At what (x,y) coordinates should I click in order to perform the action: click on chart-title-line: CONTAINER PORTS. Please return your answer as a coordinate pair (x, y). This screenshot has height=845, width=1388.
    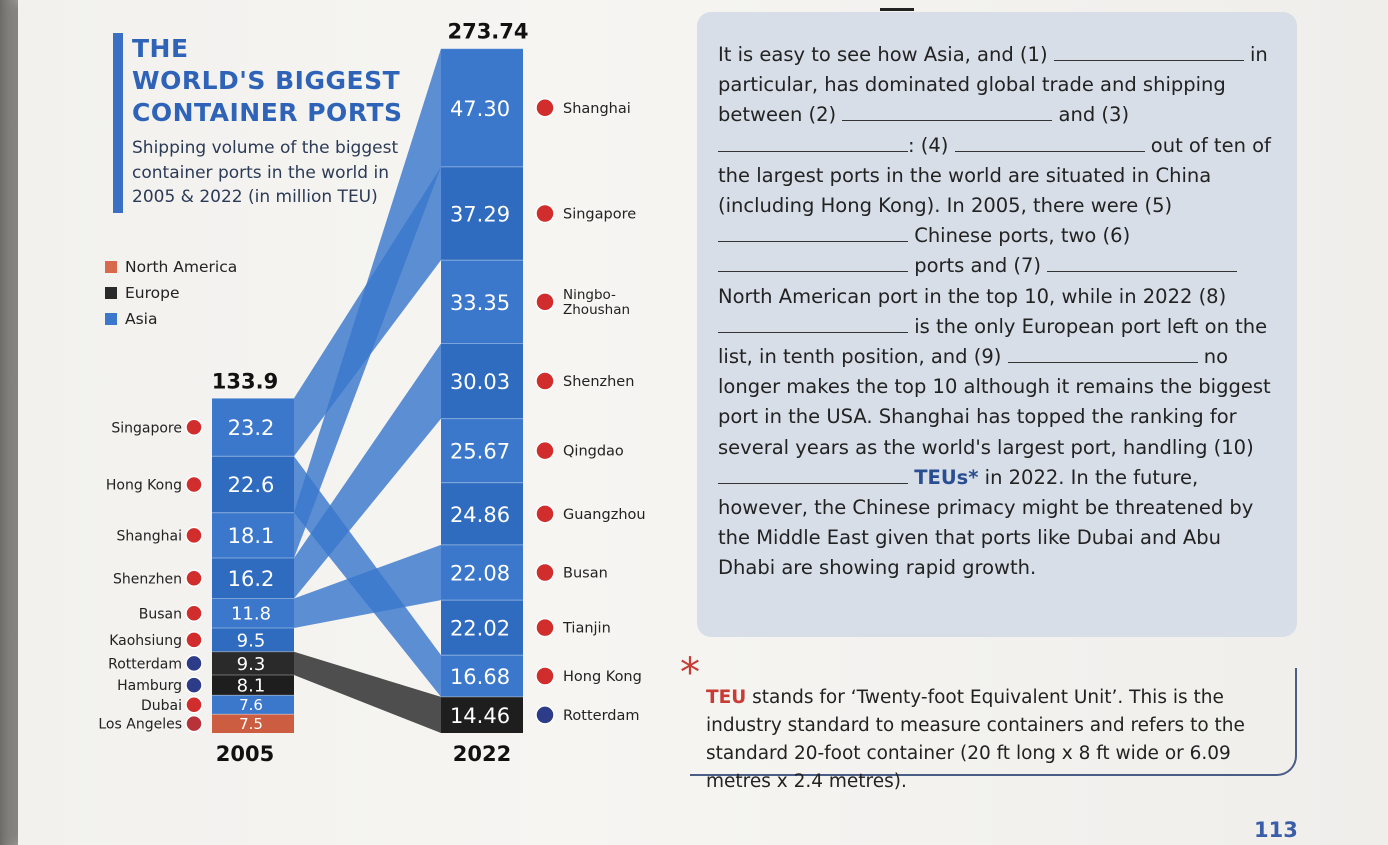
    Looking at the image, I should click on (267, 112).